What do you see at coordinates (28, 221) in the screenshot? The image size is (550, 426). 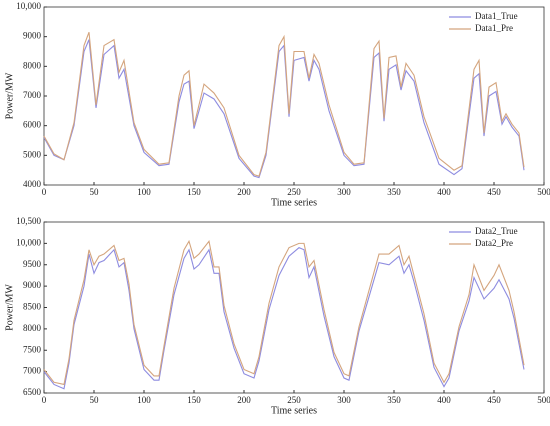 I see `y-tick-label: 10,500` at bounding box center [28, 221].